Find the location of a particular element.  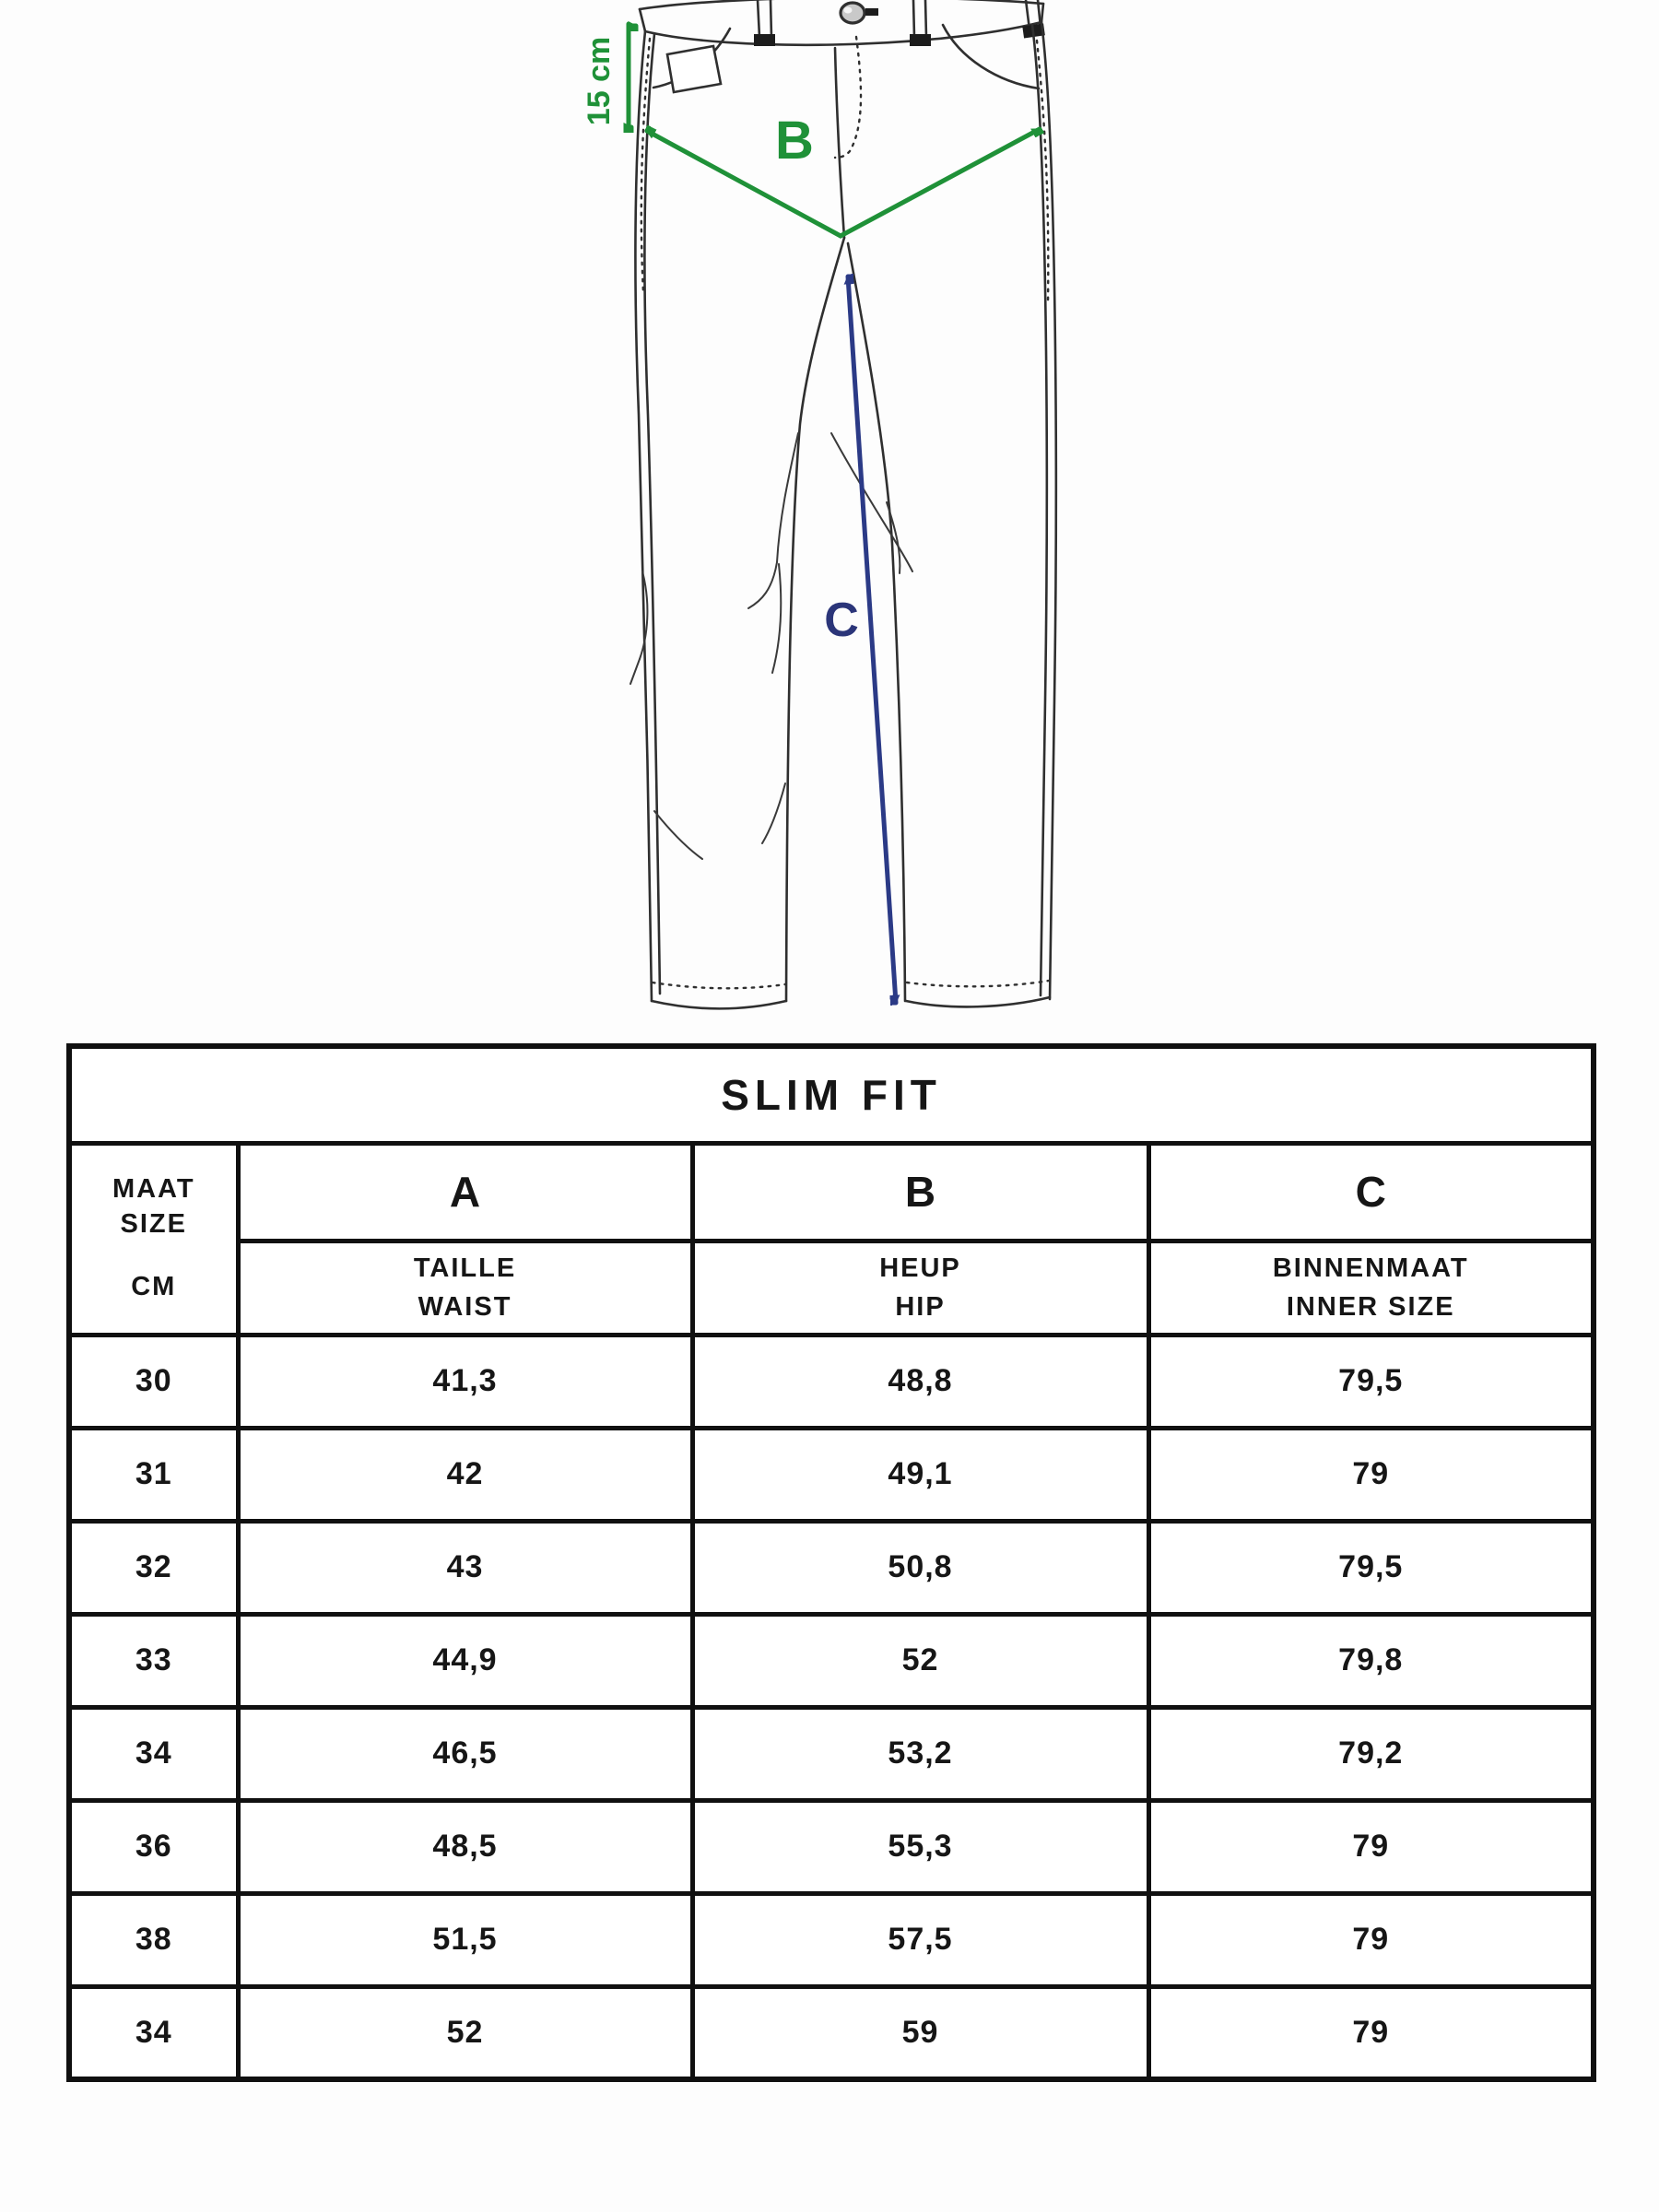

table-row: 34 52 59 79 is located at coordinates (831, 2032).